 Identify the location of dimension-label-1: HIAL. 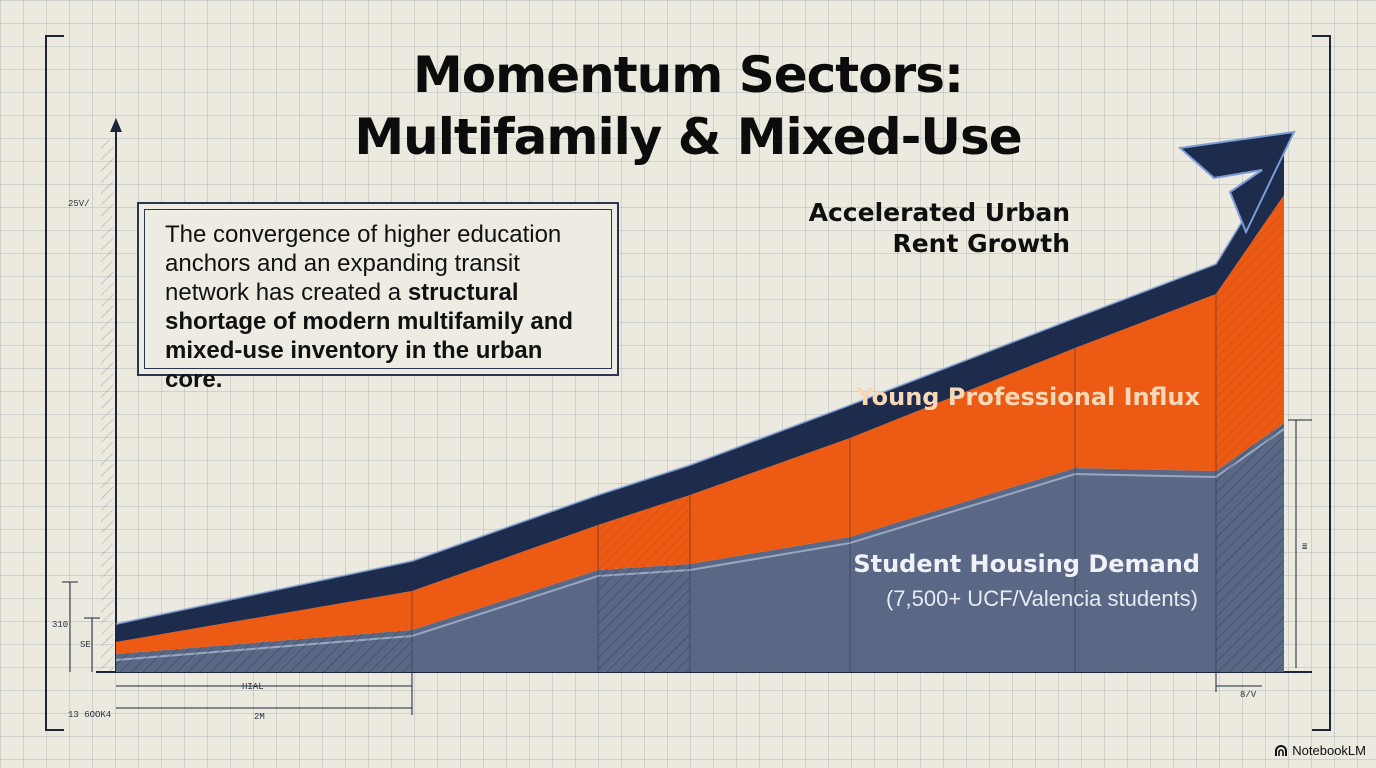
(253, 687).